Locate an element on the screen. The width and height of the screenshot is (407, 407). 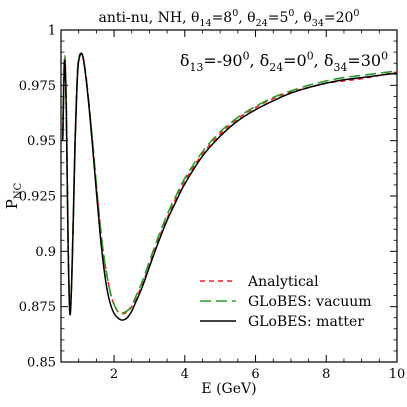
x-tick-label: 2 is located at coordinates (114, 374).